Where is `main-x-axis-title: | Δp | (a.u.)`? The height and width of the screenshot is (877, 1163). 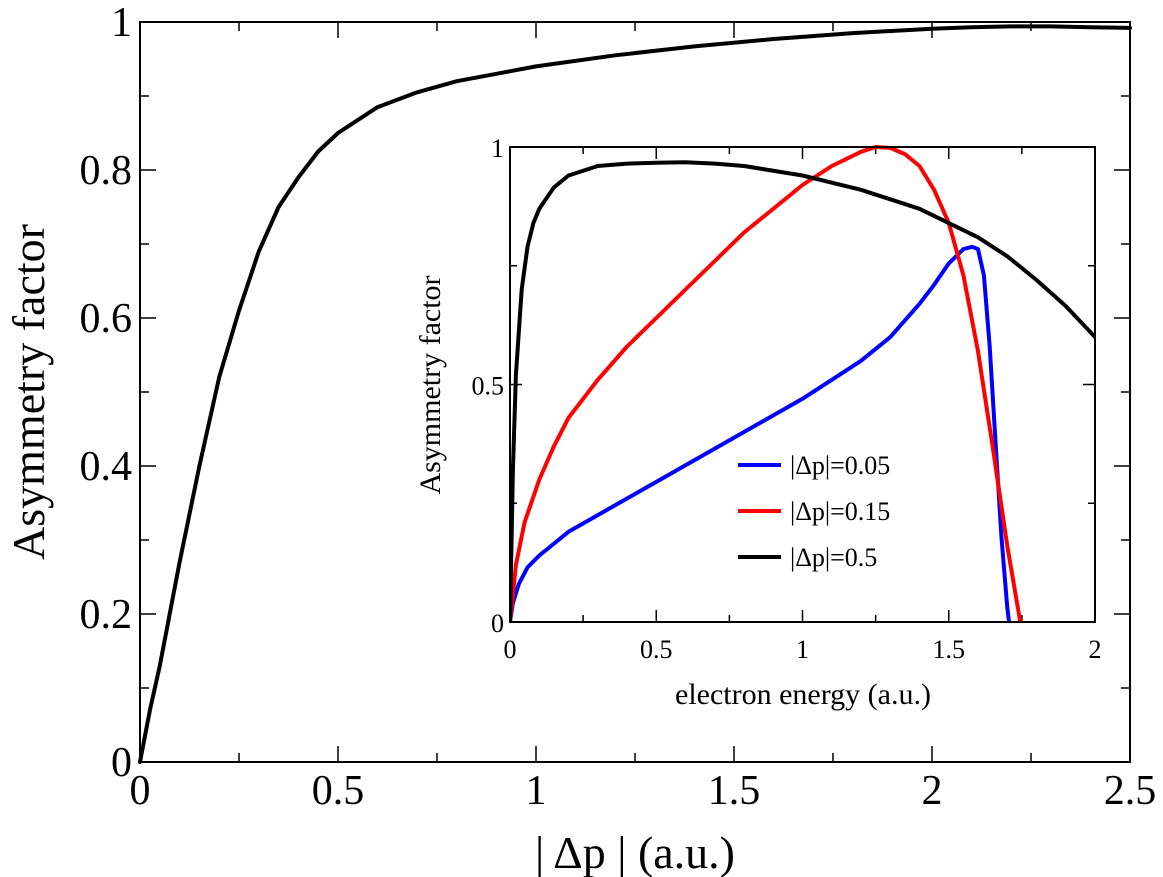
main-x-axis-title: | Δp | (a.u.) is located at coordinates (635, 852).